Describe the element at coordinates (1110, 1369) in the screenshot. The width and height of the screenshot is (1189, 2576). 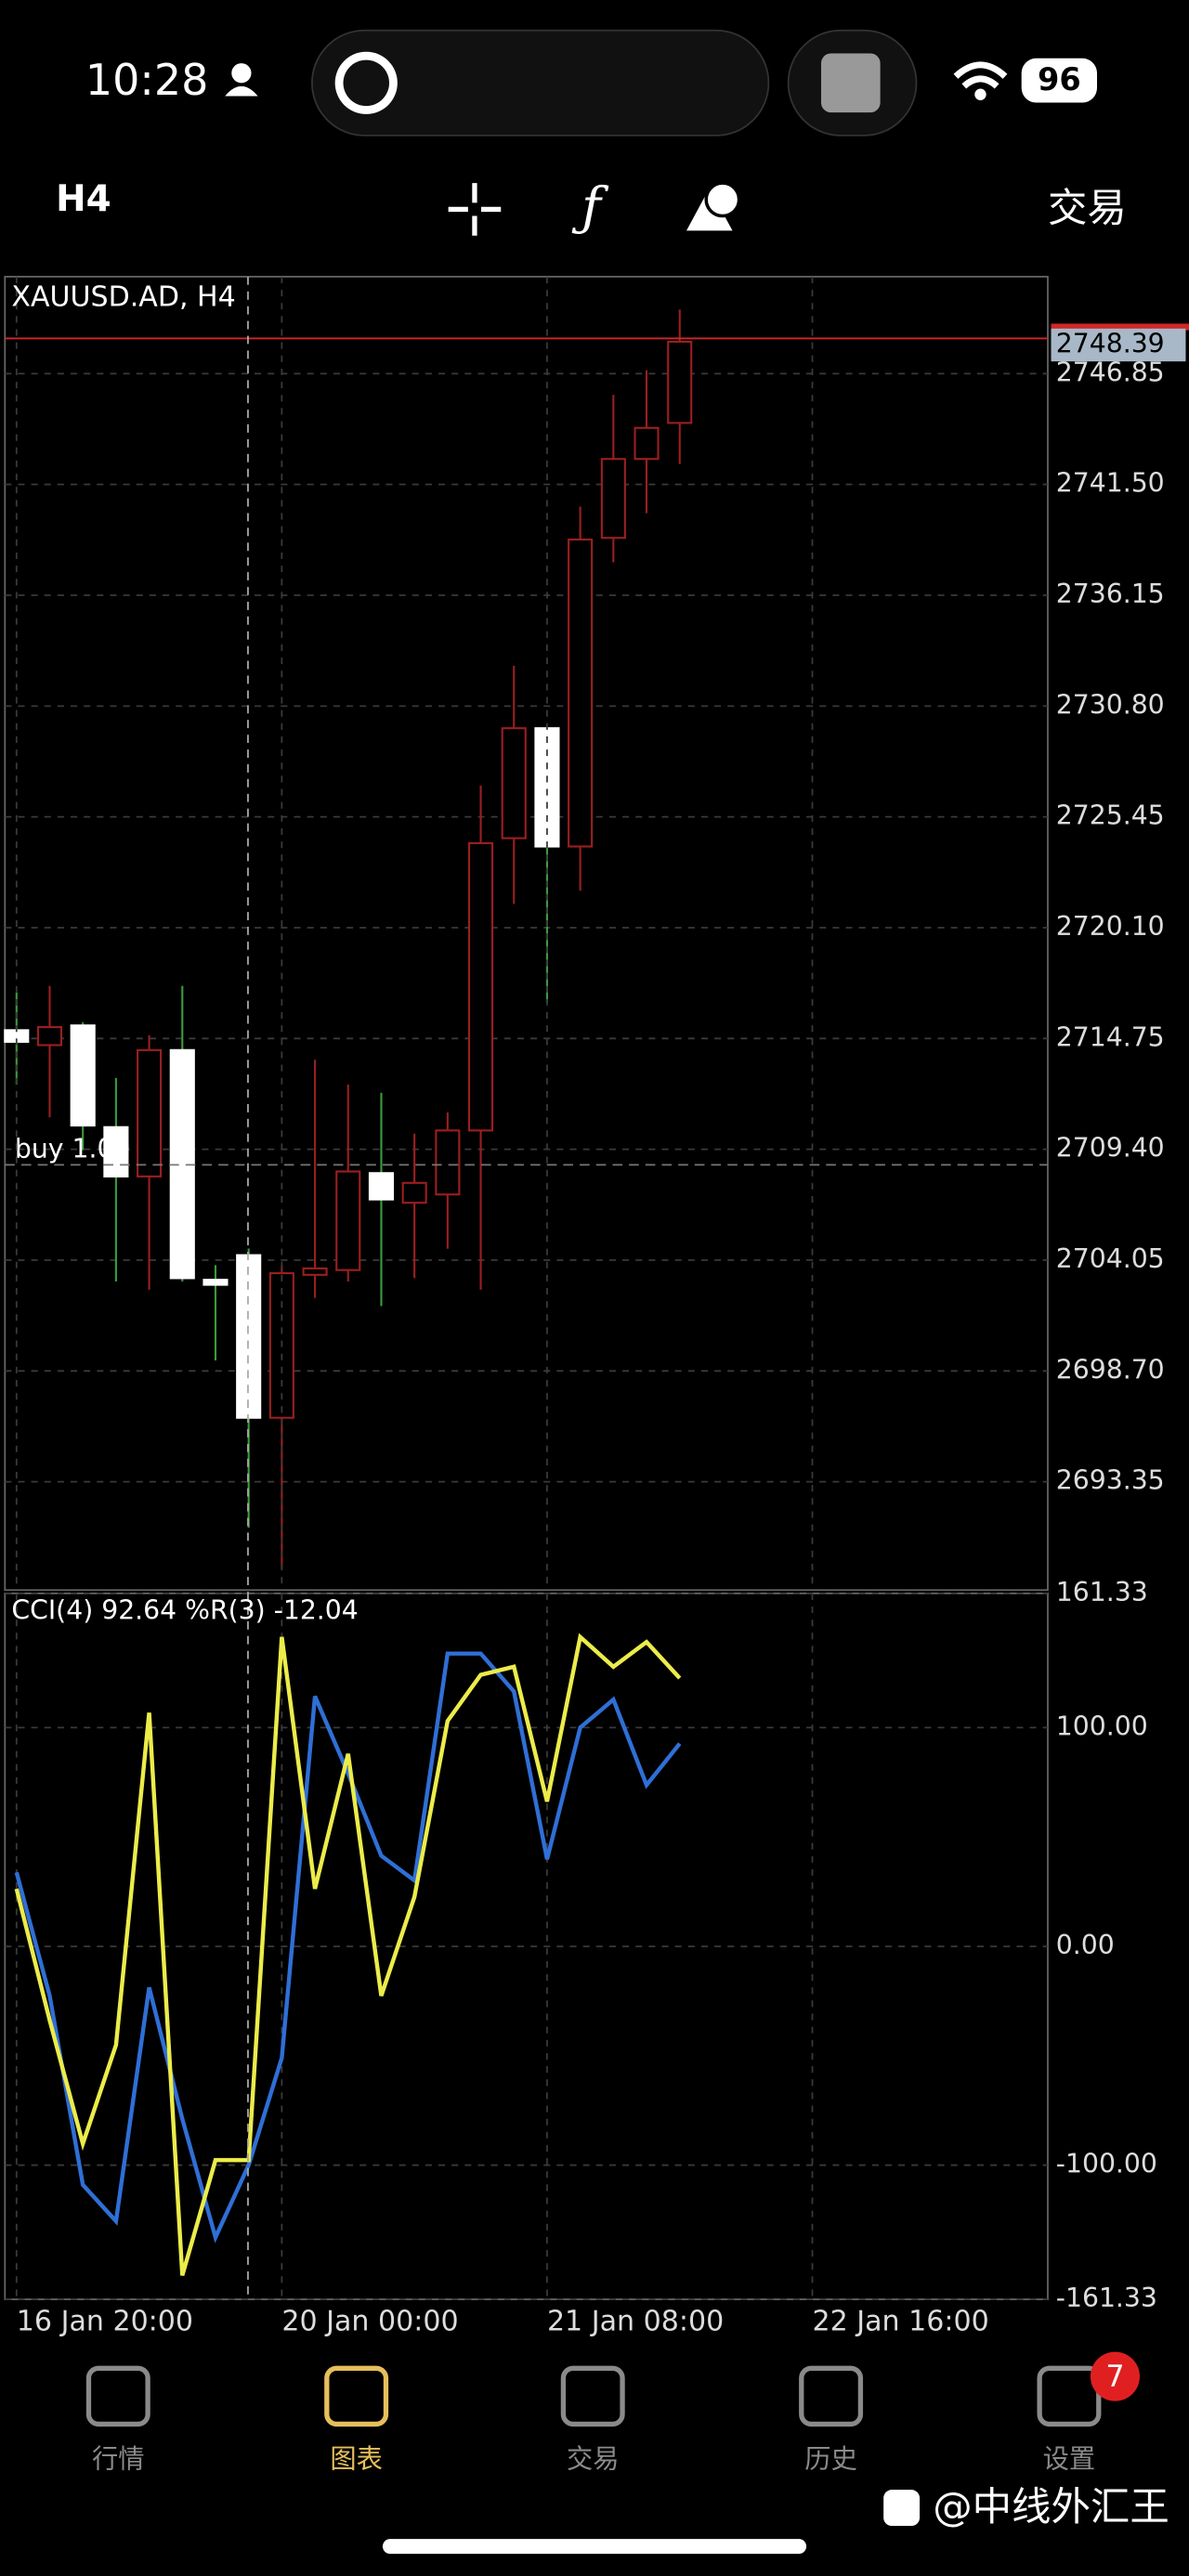
I see `y-tick-label: 2698.70` at that location.